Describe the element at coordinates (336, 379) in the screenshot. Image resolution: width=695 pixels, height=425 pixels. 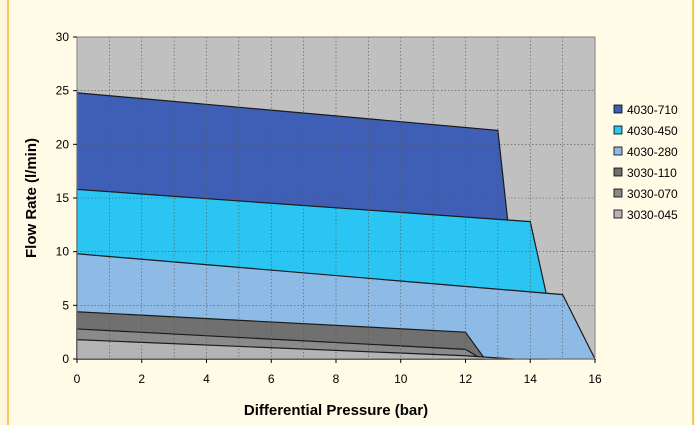
I see `x-tick-label: 8` at that location.